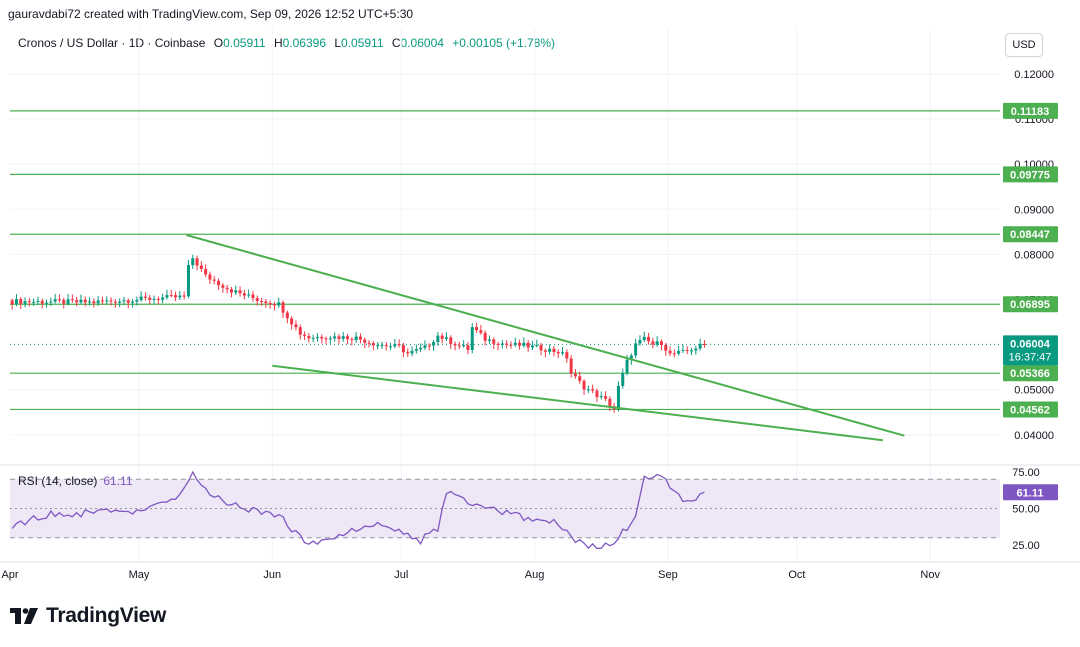  Describe the element at coordinates (272, 575) in the screenshot. I see `x-tick-label: Jun` at that location.